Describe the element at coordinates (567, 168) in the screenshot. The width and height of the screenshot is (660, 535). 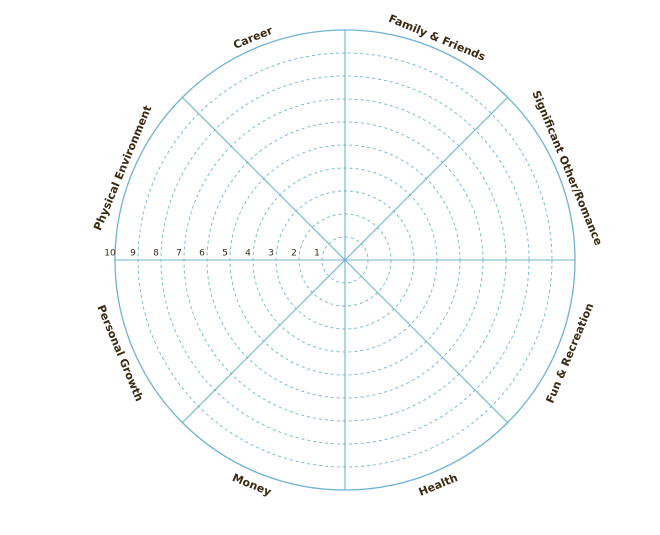
I see `segment-label: Significant Other/Romance` at that location.